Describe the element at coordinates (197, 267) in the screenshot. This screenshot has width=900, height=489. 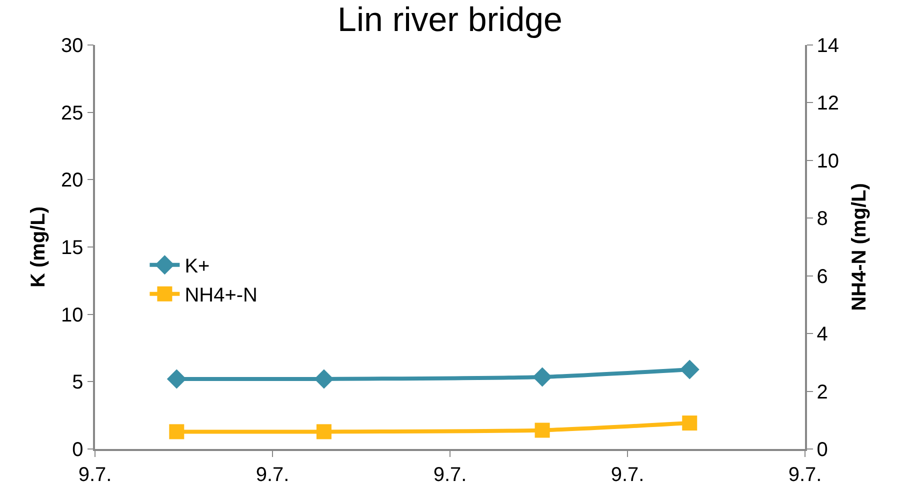
I see `legend-label: K+` at that location.